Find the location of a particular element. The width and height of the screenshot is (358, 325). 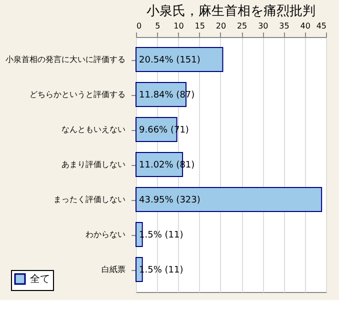

y-tick-label: 小泉首相の発言に大いに評価する is located at coordinates (66, 59).